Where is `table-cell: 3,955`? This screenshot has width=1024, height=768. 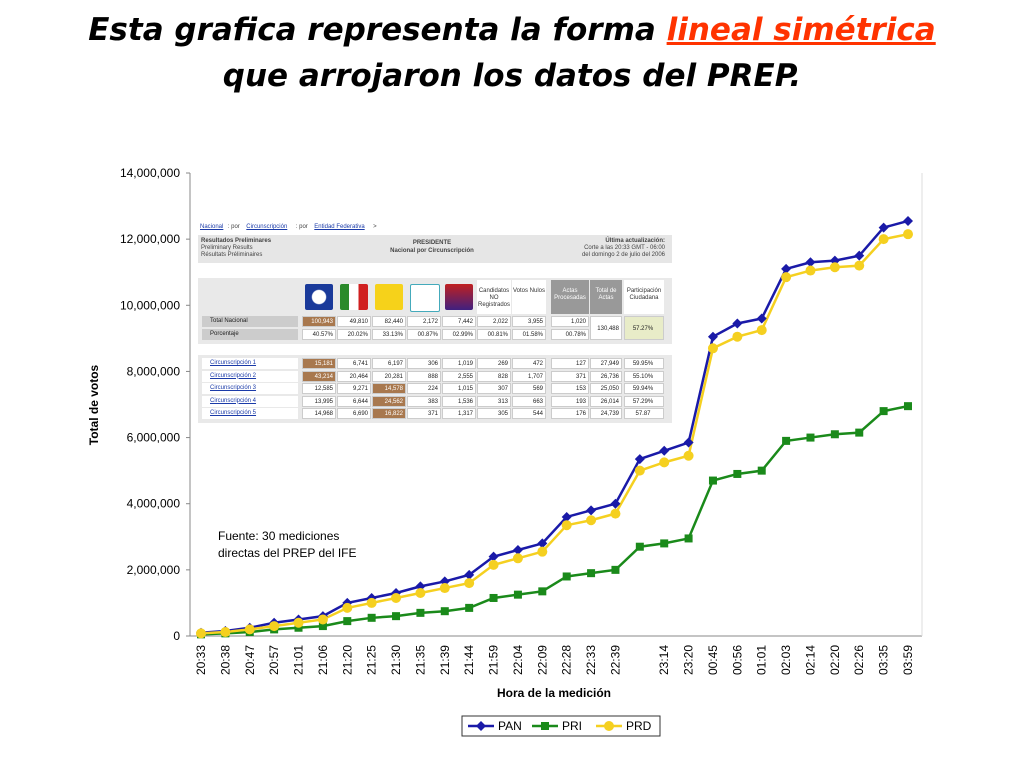 table-cell: 3,955 is located at coordinates (529, 321).